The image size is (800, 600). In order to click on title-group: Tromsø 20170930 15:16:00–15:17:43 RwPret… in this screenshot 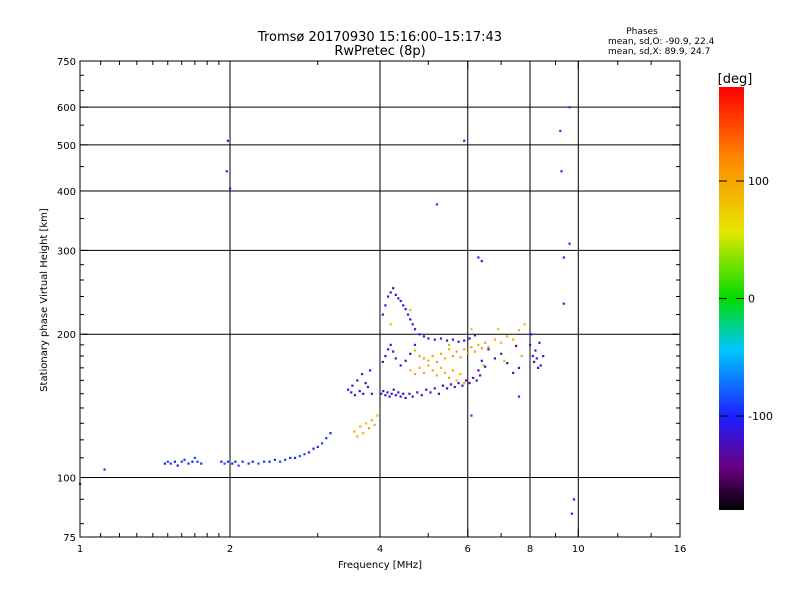, I will do `click(379, 44)`.